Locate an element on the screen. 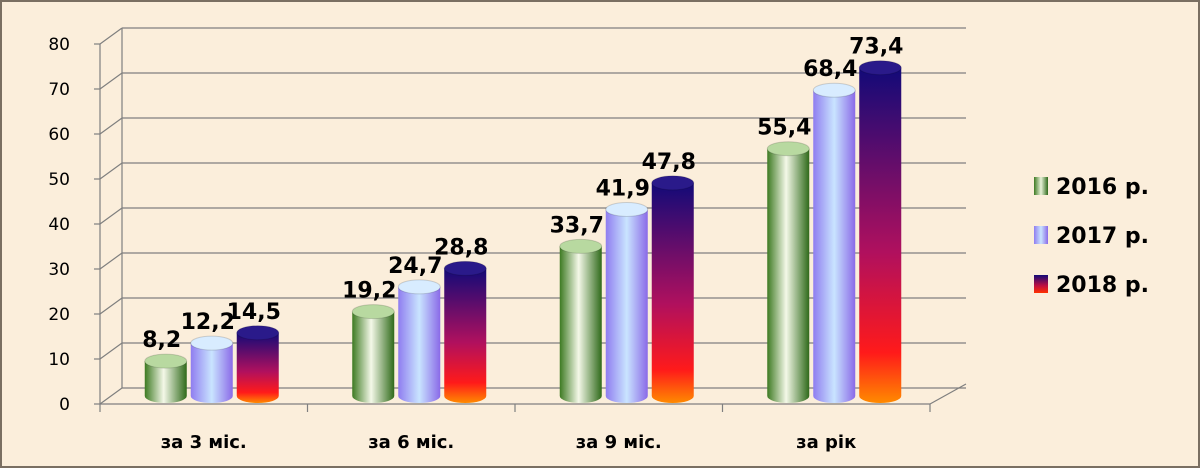 The height and width of the screenshot is (468, 1200). y-tick-label: 50 is located at coordinates (59, 180).